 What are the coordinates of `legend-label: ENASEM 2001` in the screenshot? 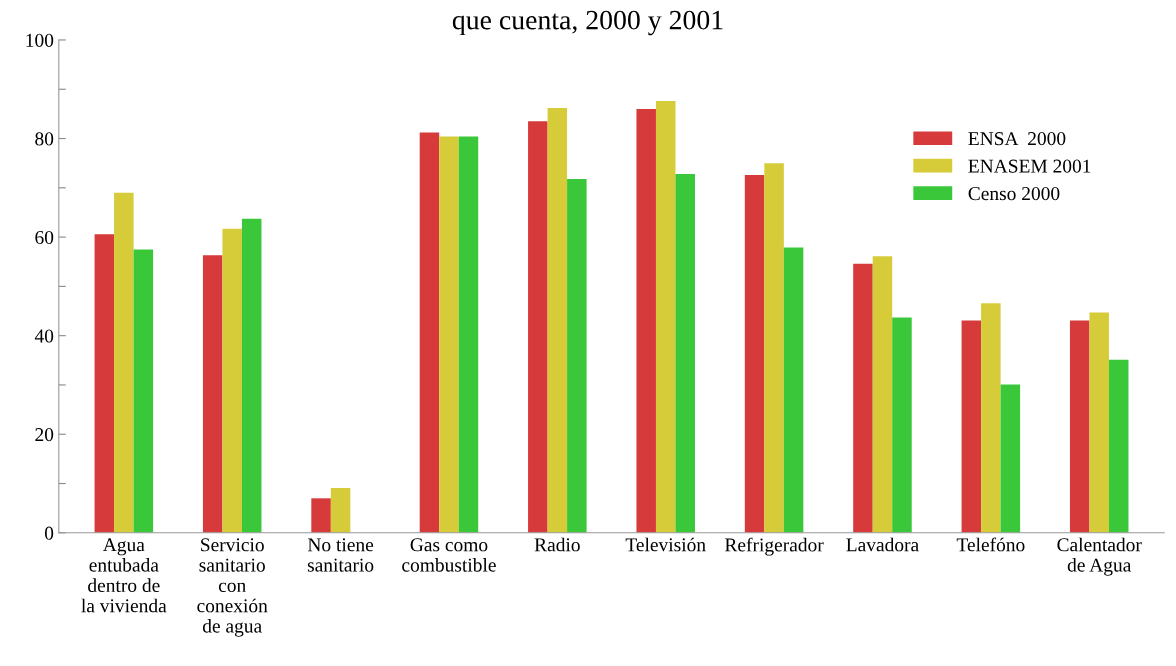 It's located at (1029, 166).